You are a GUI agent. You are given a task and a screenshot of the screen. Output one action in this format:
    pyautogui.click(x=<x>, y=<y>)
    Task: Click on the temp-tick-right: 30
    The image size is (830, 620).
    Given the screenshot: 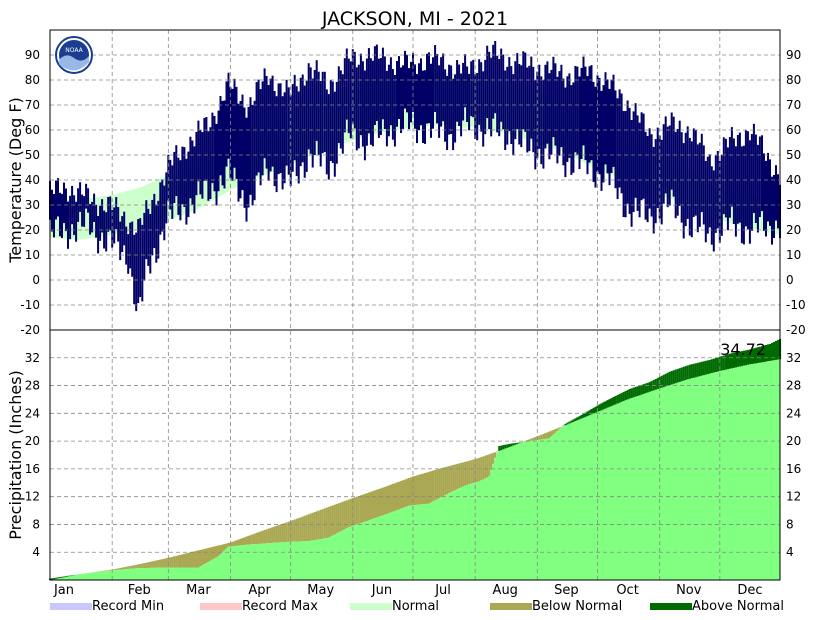 What is the action you would take?
    pyautogui.click(x=793, y=205)
    